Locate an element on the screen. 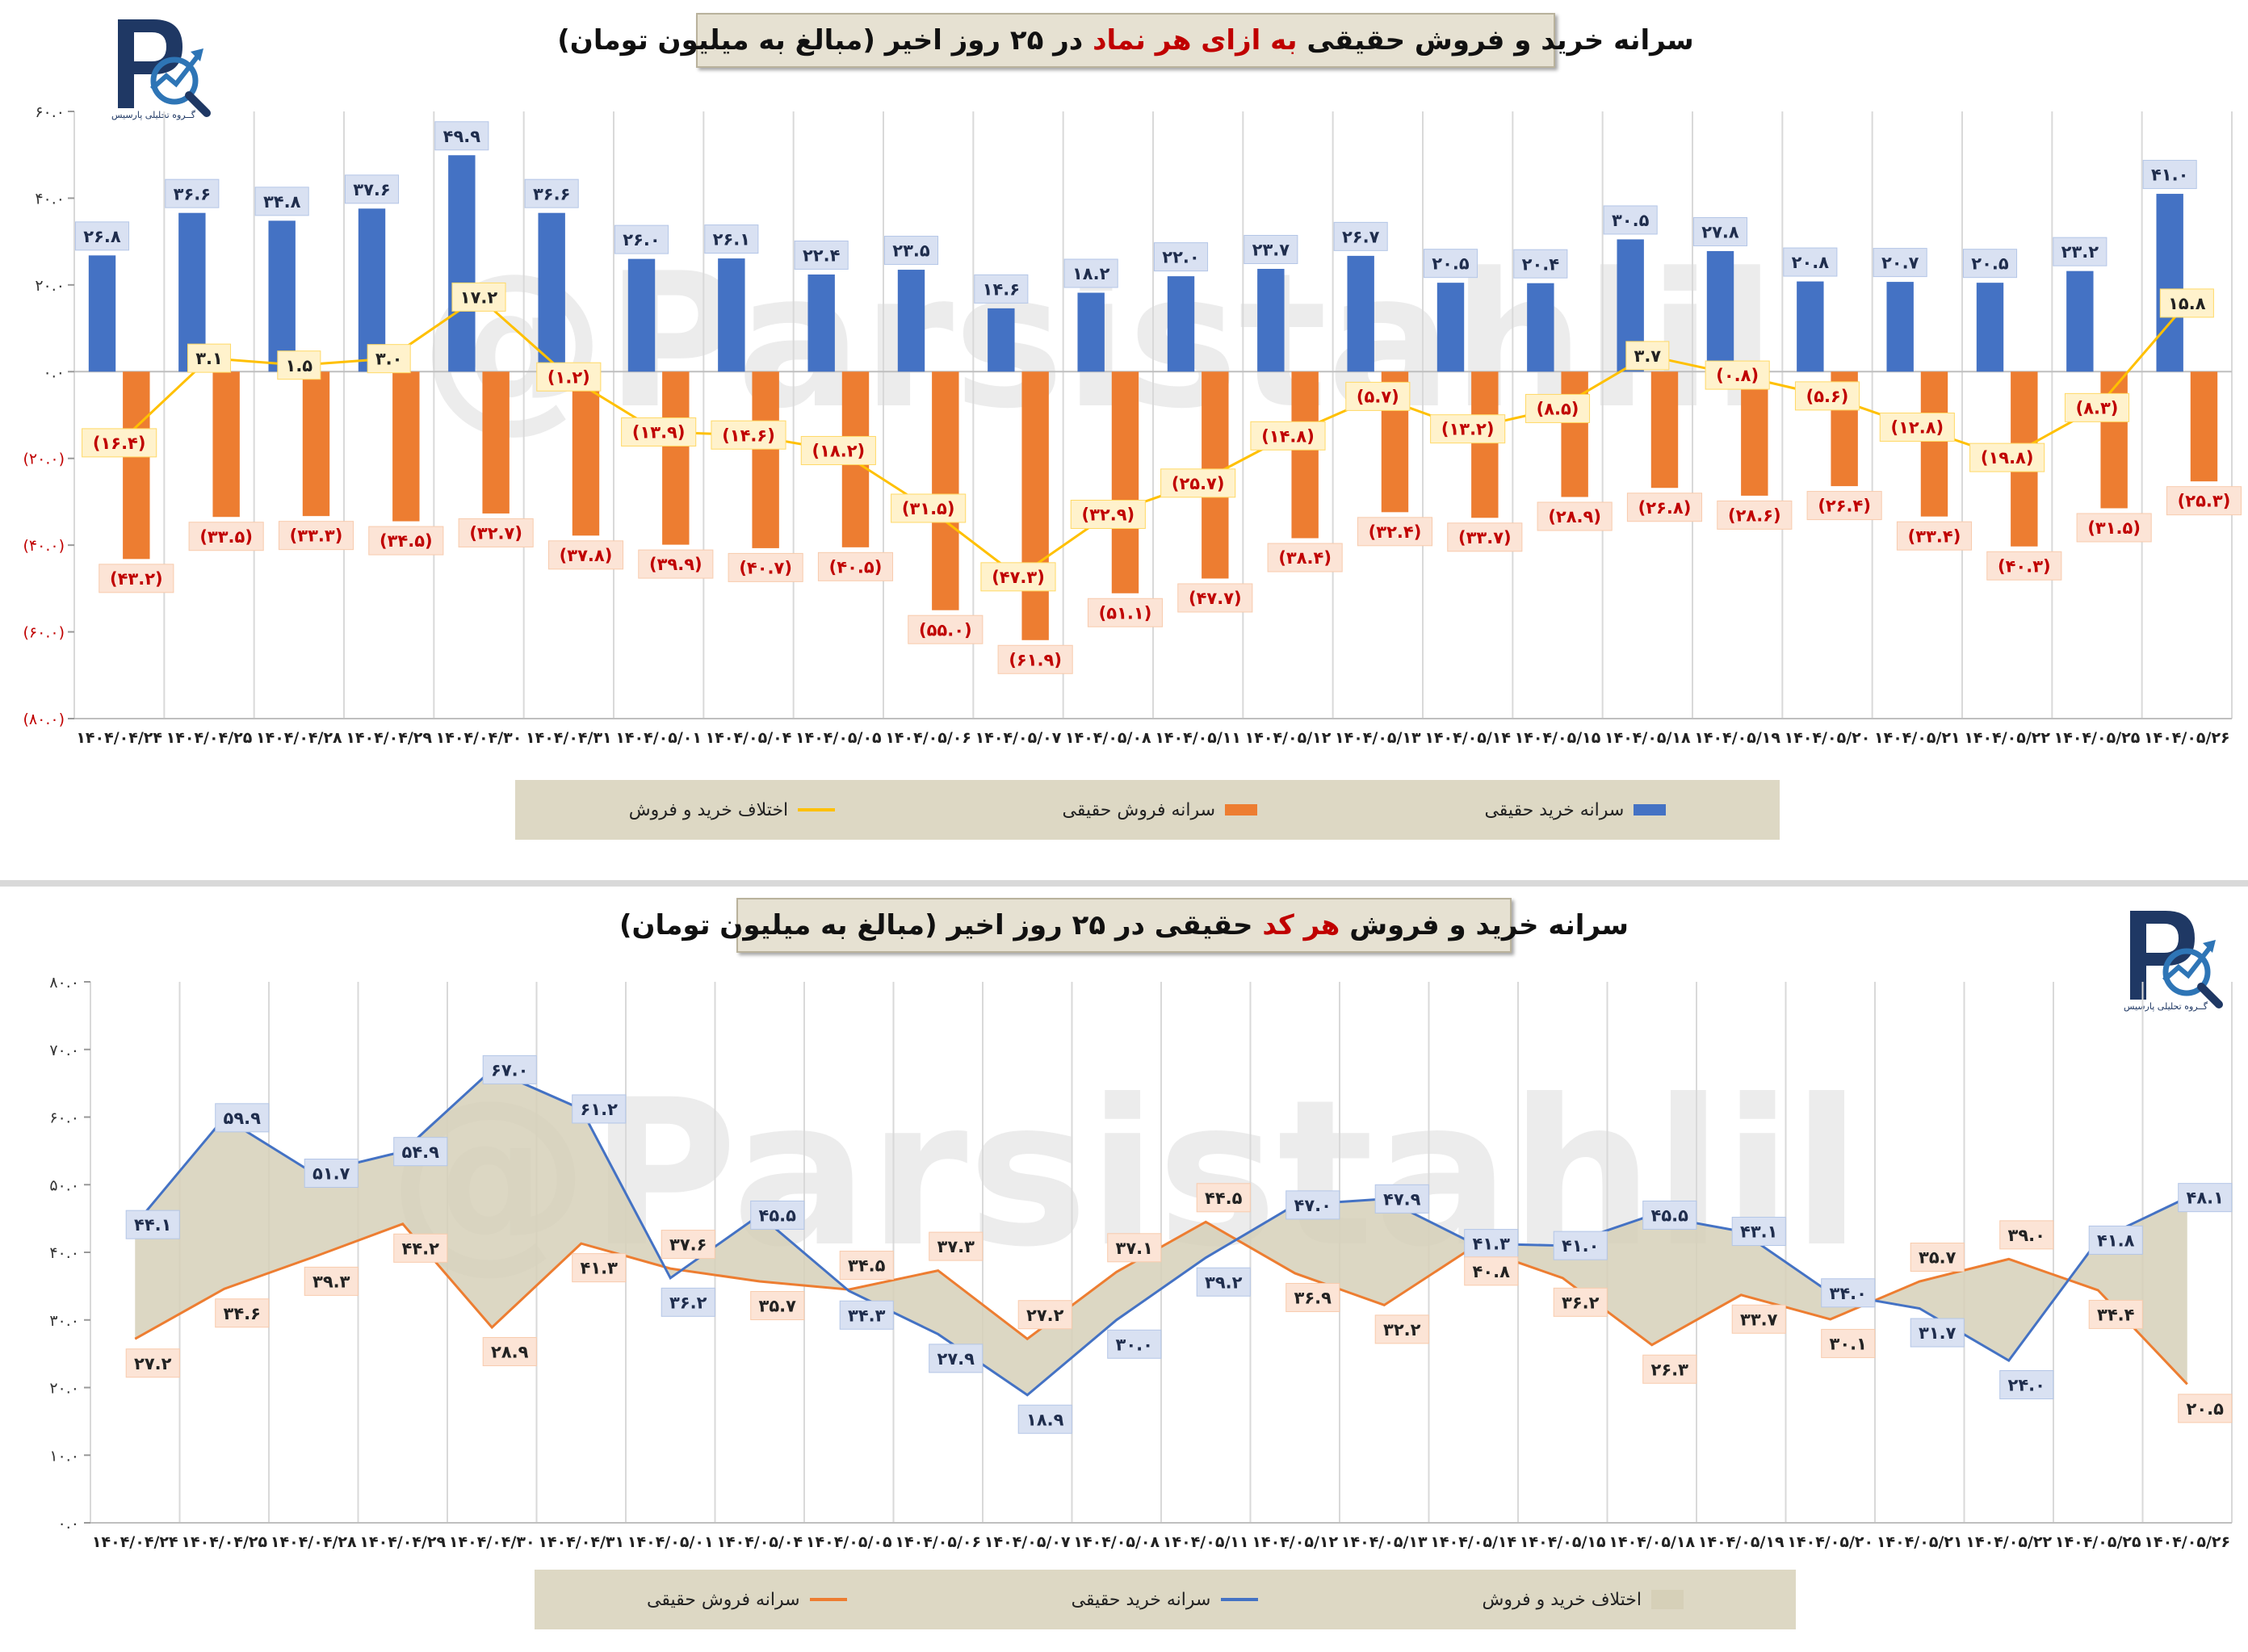  top-sell-label-text: (۲۵.۳) is located at coordinates (2204, 501).